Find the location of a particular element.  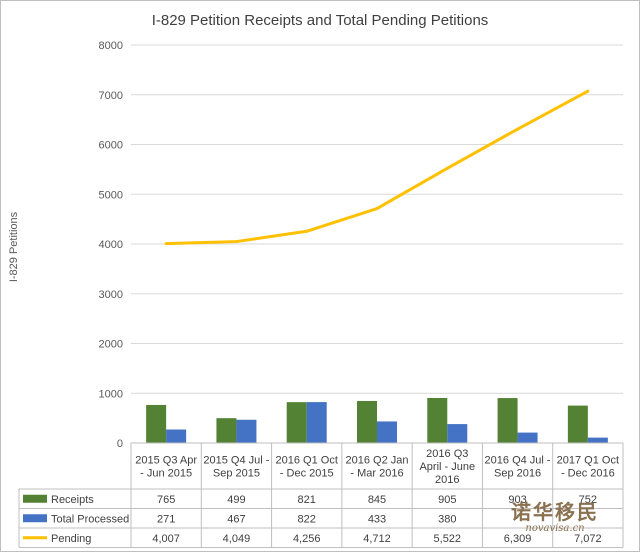

y-tick-label: 3000 is located at coordinates (111, 295).